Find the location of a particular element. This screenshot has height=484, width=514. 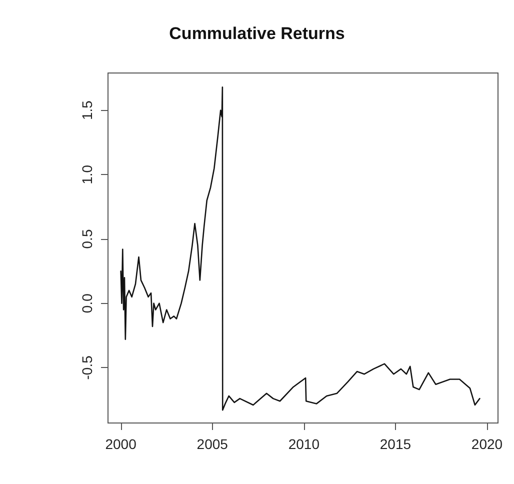

x-tick-label: 2020 is located at coordinates (487, 444).